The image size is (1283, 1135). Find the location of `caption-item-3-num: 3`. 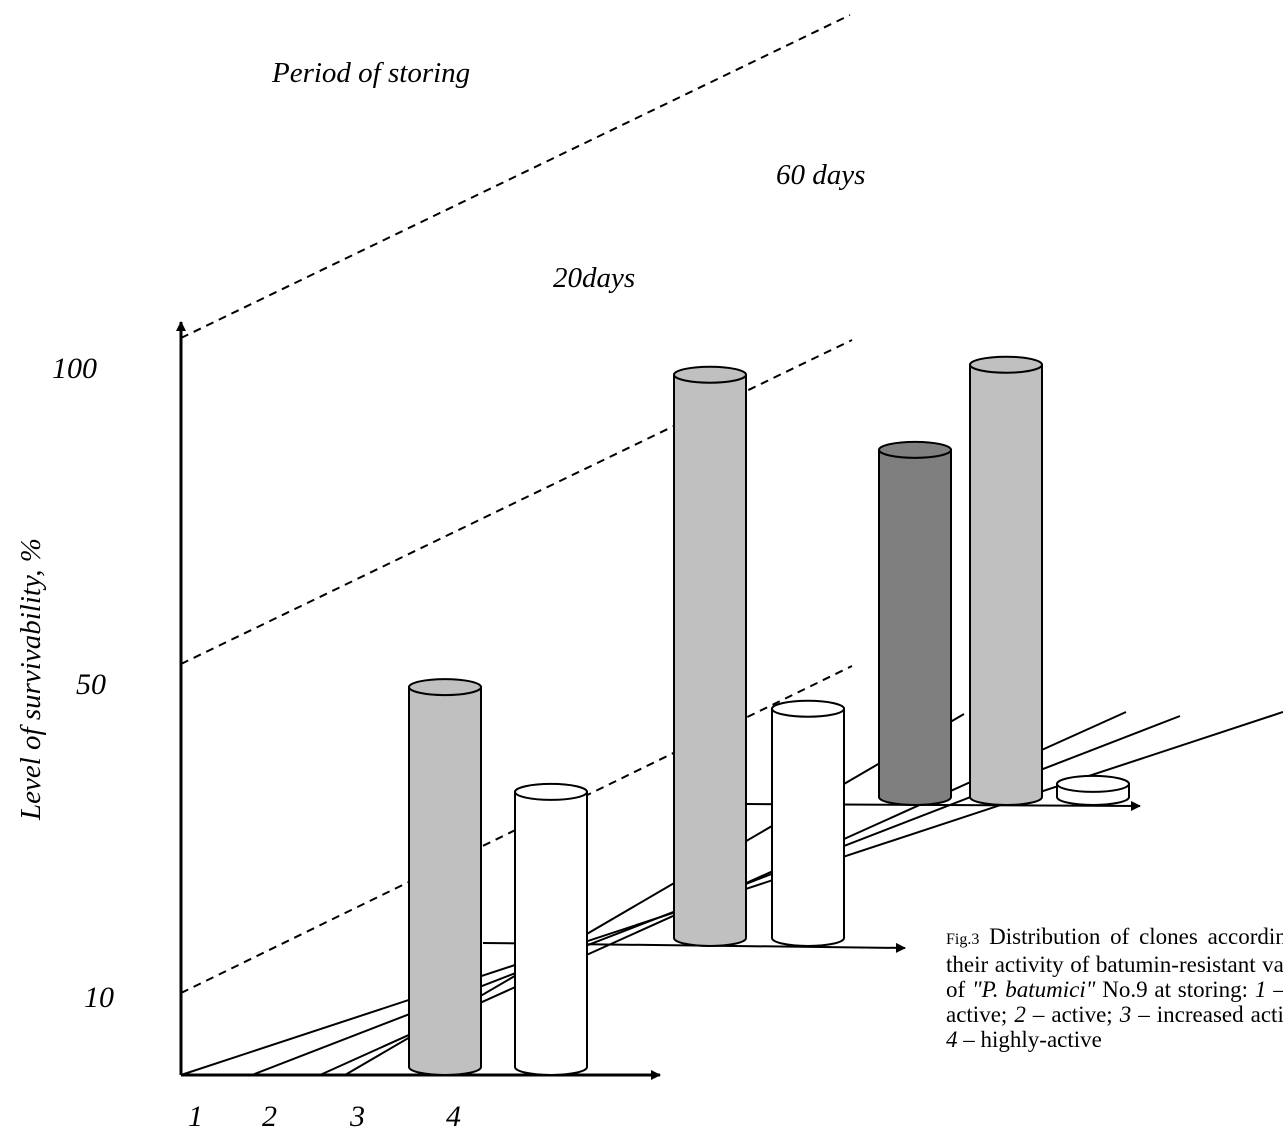

caption-item-3-num: 3 is located at coordinates (1125, 1014).